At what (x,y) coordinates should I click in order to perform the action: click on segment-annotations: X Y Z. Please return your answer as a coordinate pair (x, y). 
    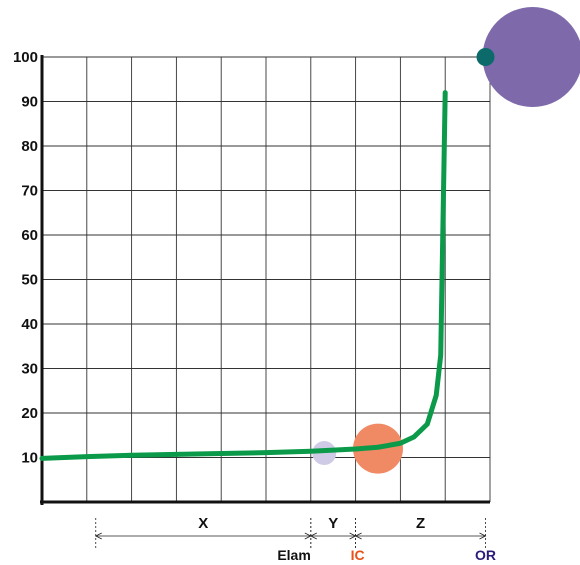
    Looking at the image, I should click on (290, 531).